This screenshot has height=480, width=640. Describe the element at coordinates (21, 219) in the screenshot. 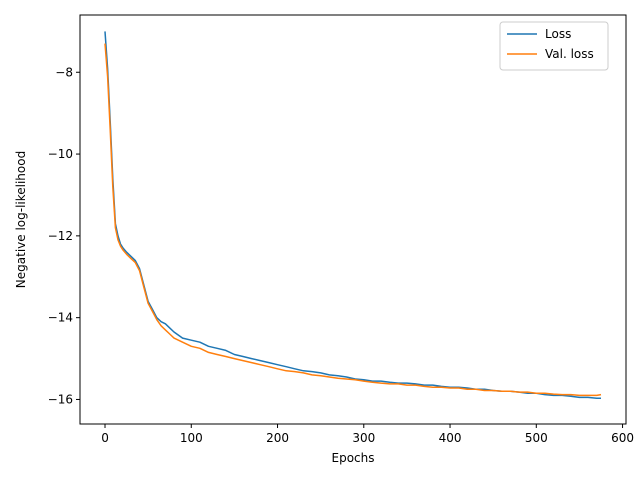

I see `y-axis-title: Negative log-likelihood` at that location.